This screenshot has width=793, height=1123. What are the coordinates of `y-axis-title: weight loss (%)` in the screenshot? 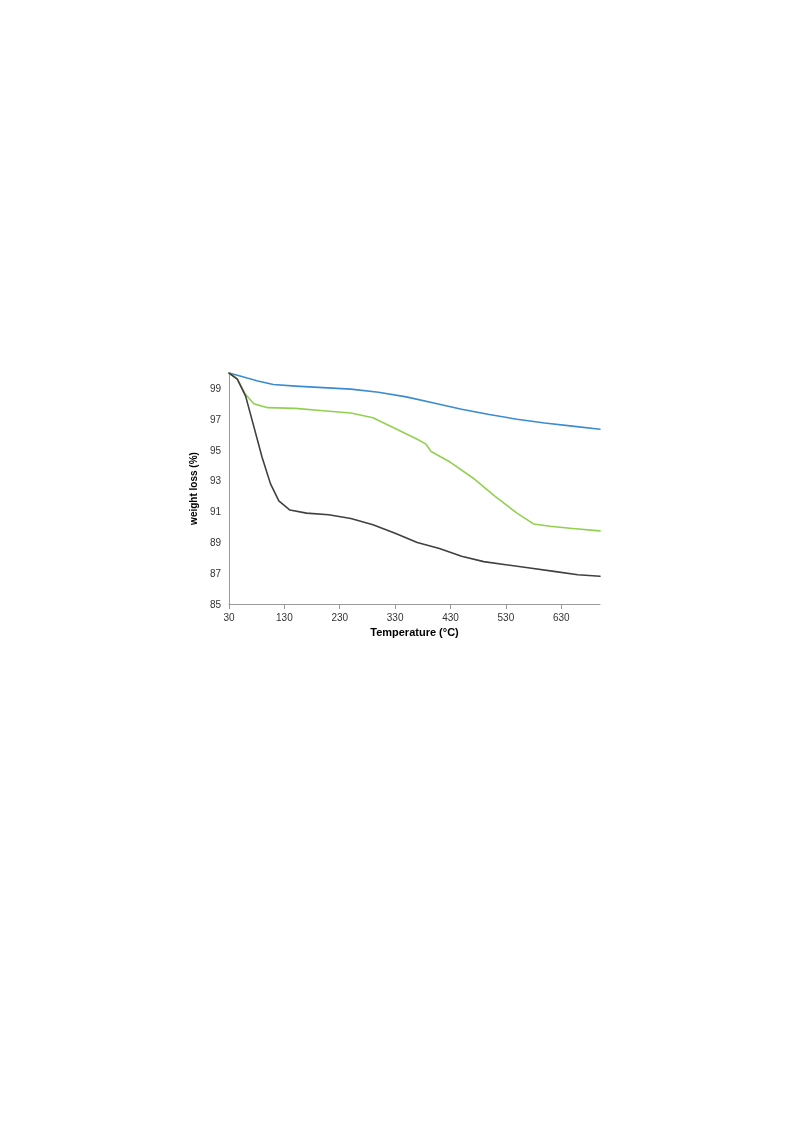 It's located at (194, 489).